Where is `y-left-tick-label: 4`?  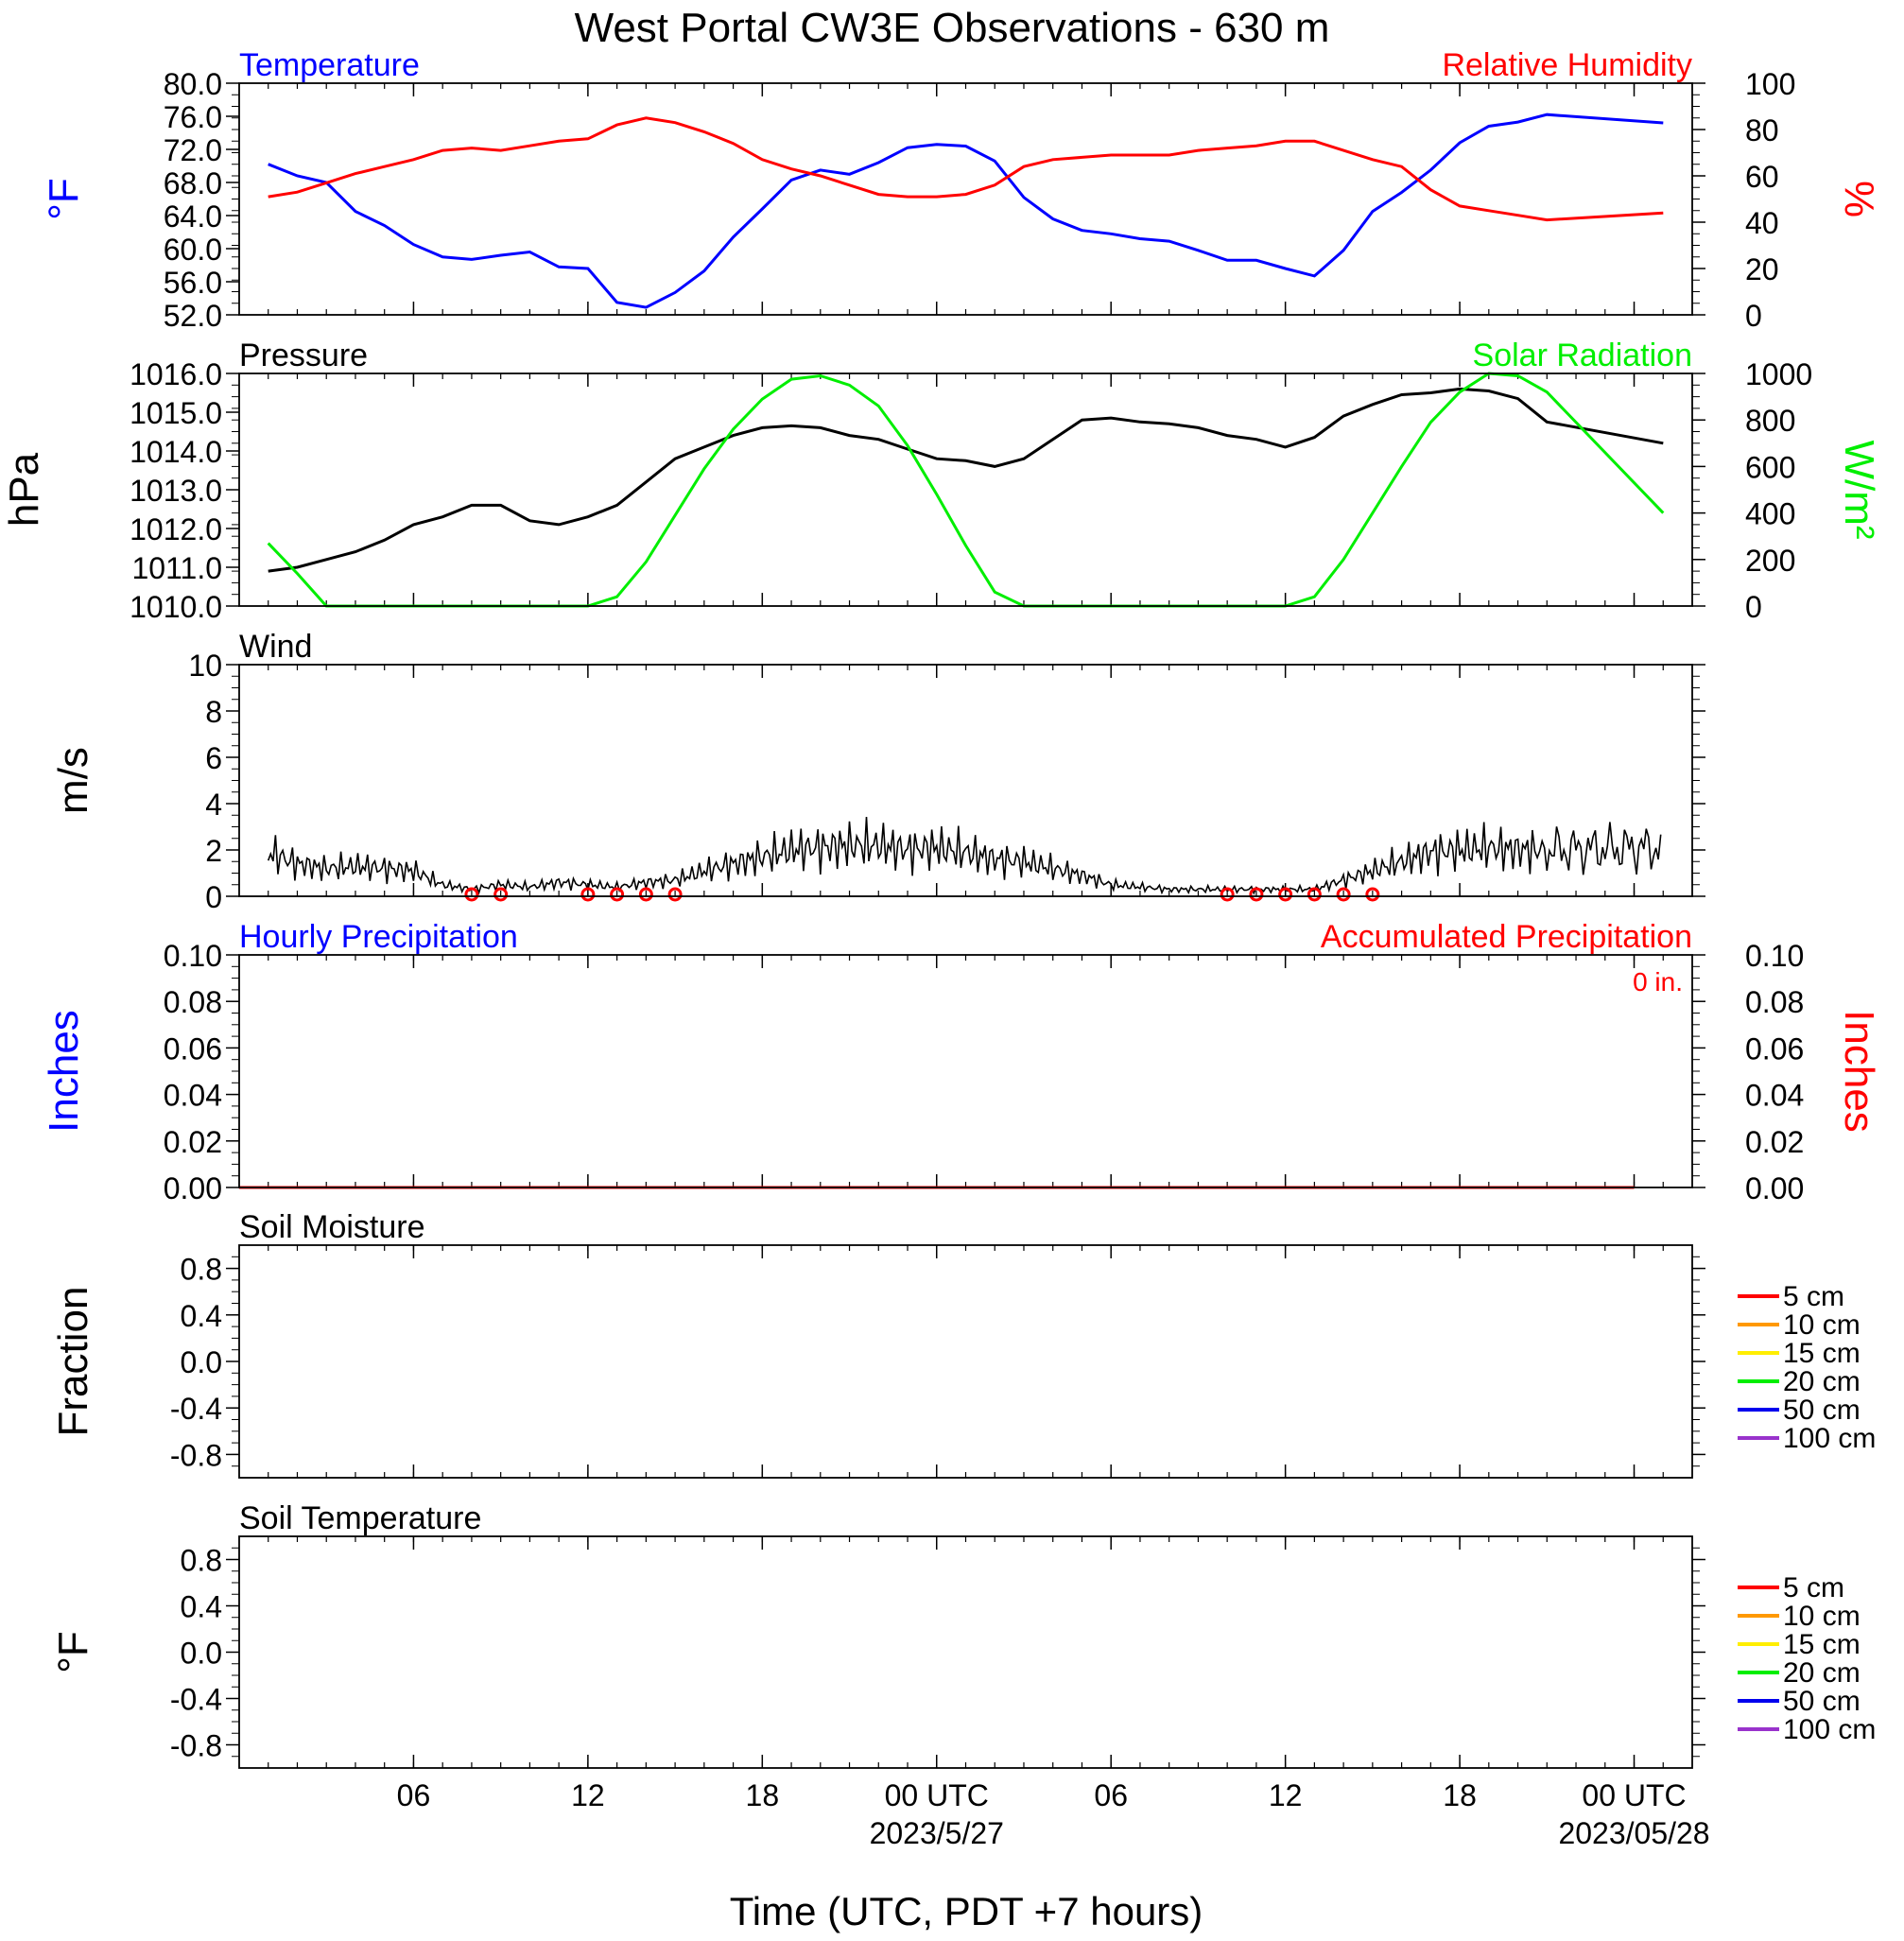 y-left-tick-label: 4 is located at coordinates (214, 805).